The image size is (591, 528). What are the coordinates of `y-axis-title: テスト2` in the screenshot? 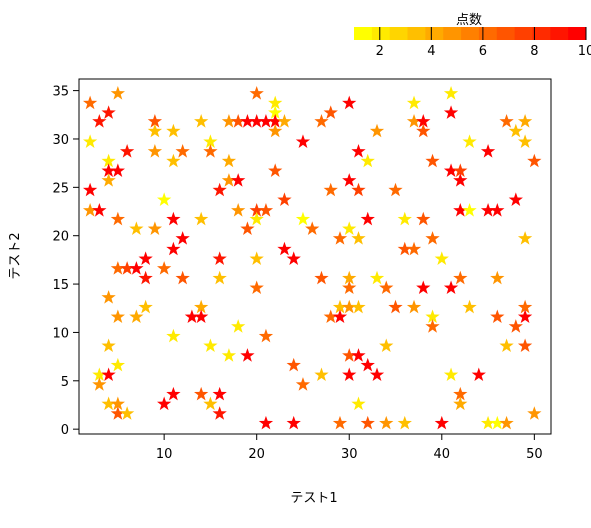 It's located at (15, 255).